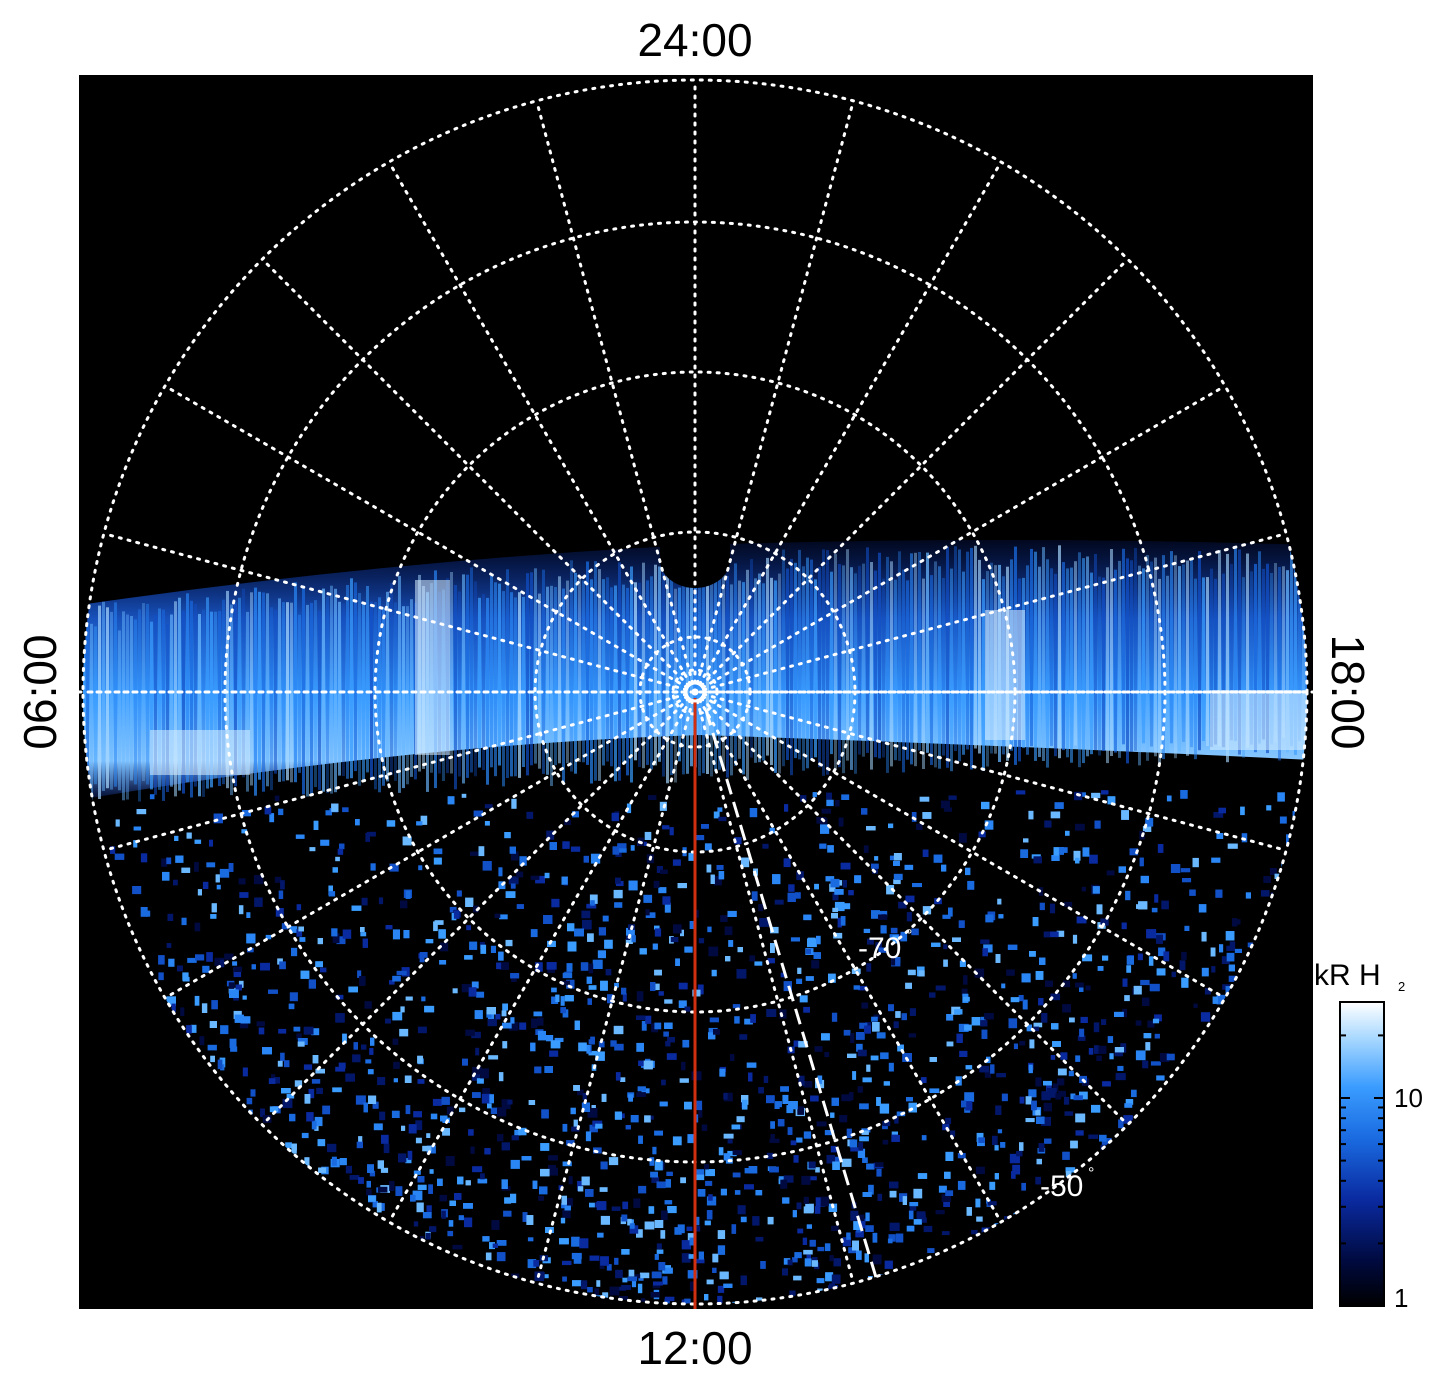 The image size is (1447, 1384). I want to click on local-time-label-left: 06:00, so click(40, 691).